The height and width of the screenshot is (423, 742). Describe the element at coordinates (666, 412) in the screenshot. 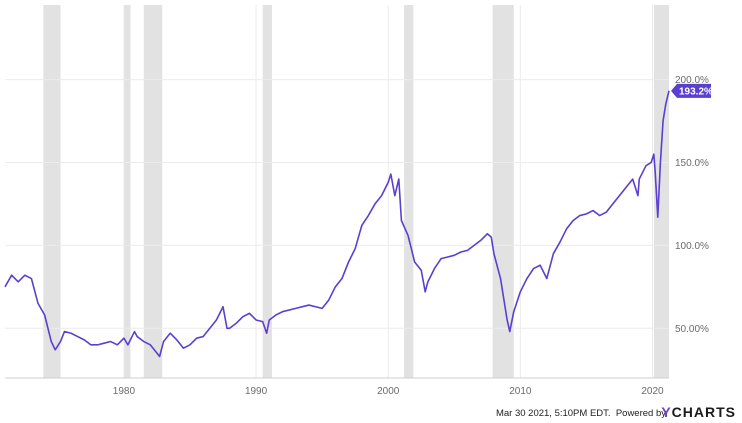

I see `logo-y: Y` at that location.